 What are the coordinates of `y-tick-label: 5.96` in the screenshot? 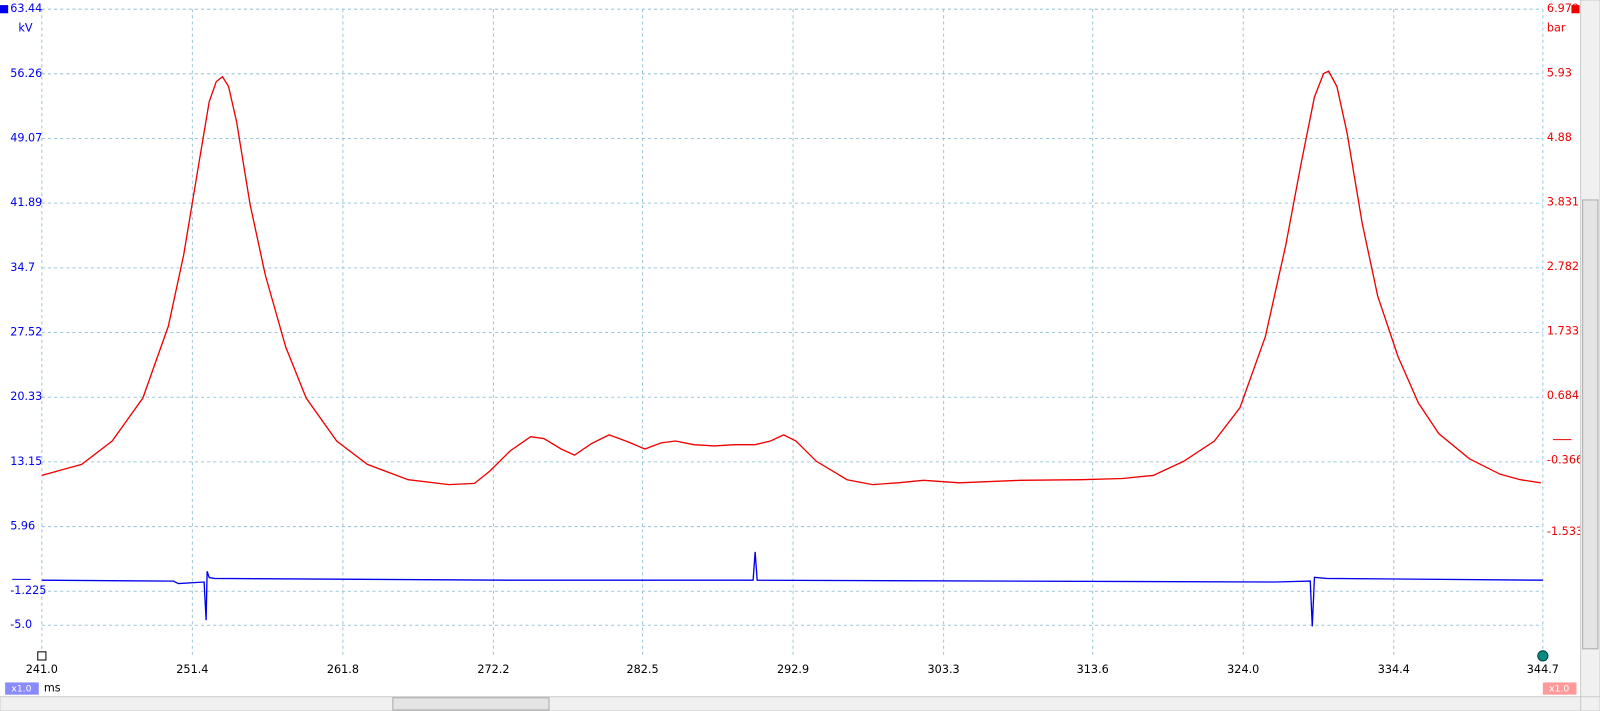 It's located at (22, 526).